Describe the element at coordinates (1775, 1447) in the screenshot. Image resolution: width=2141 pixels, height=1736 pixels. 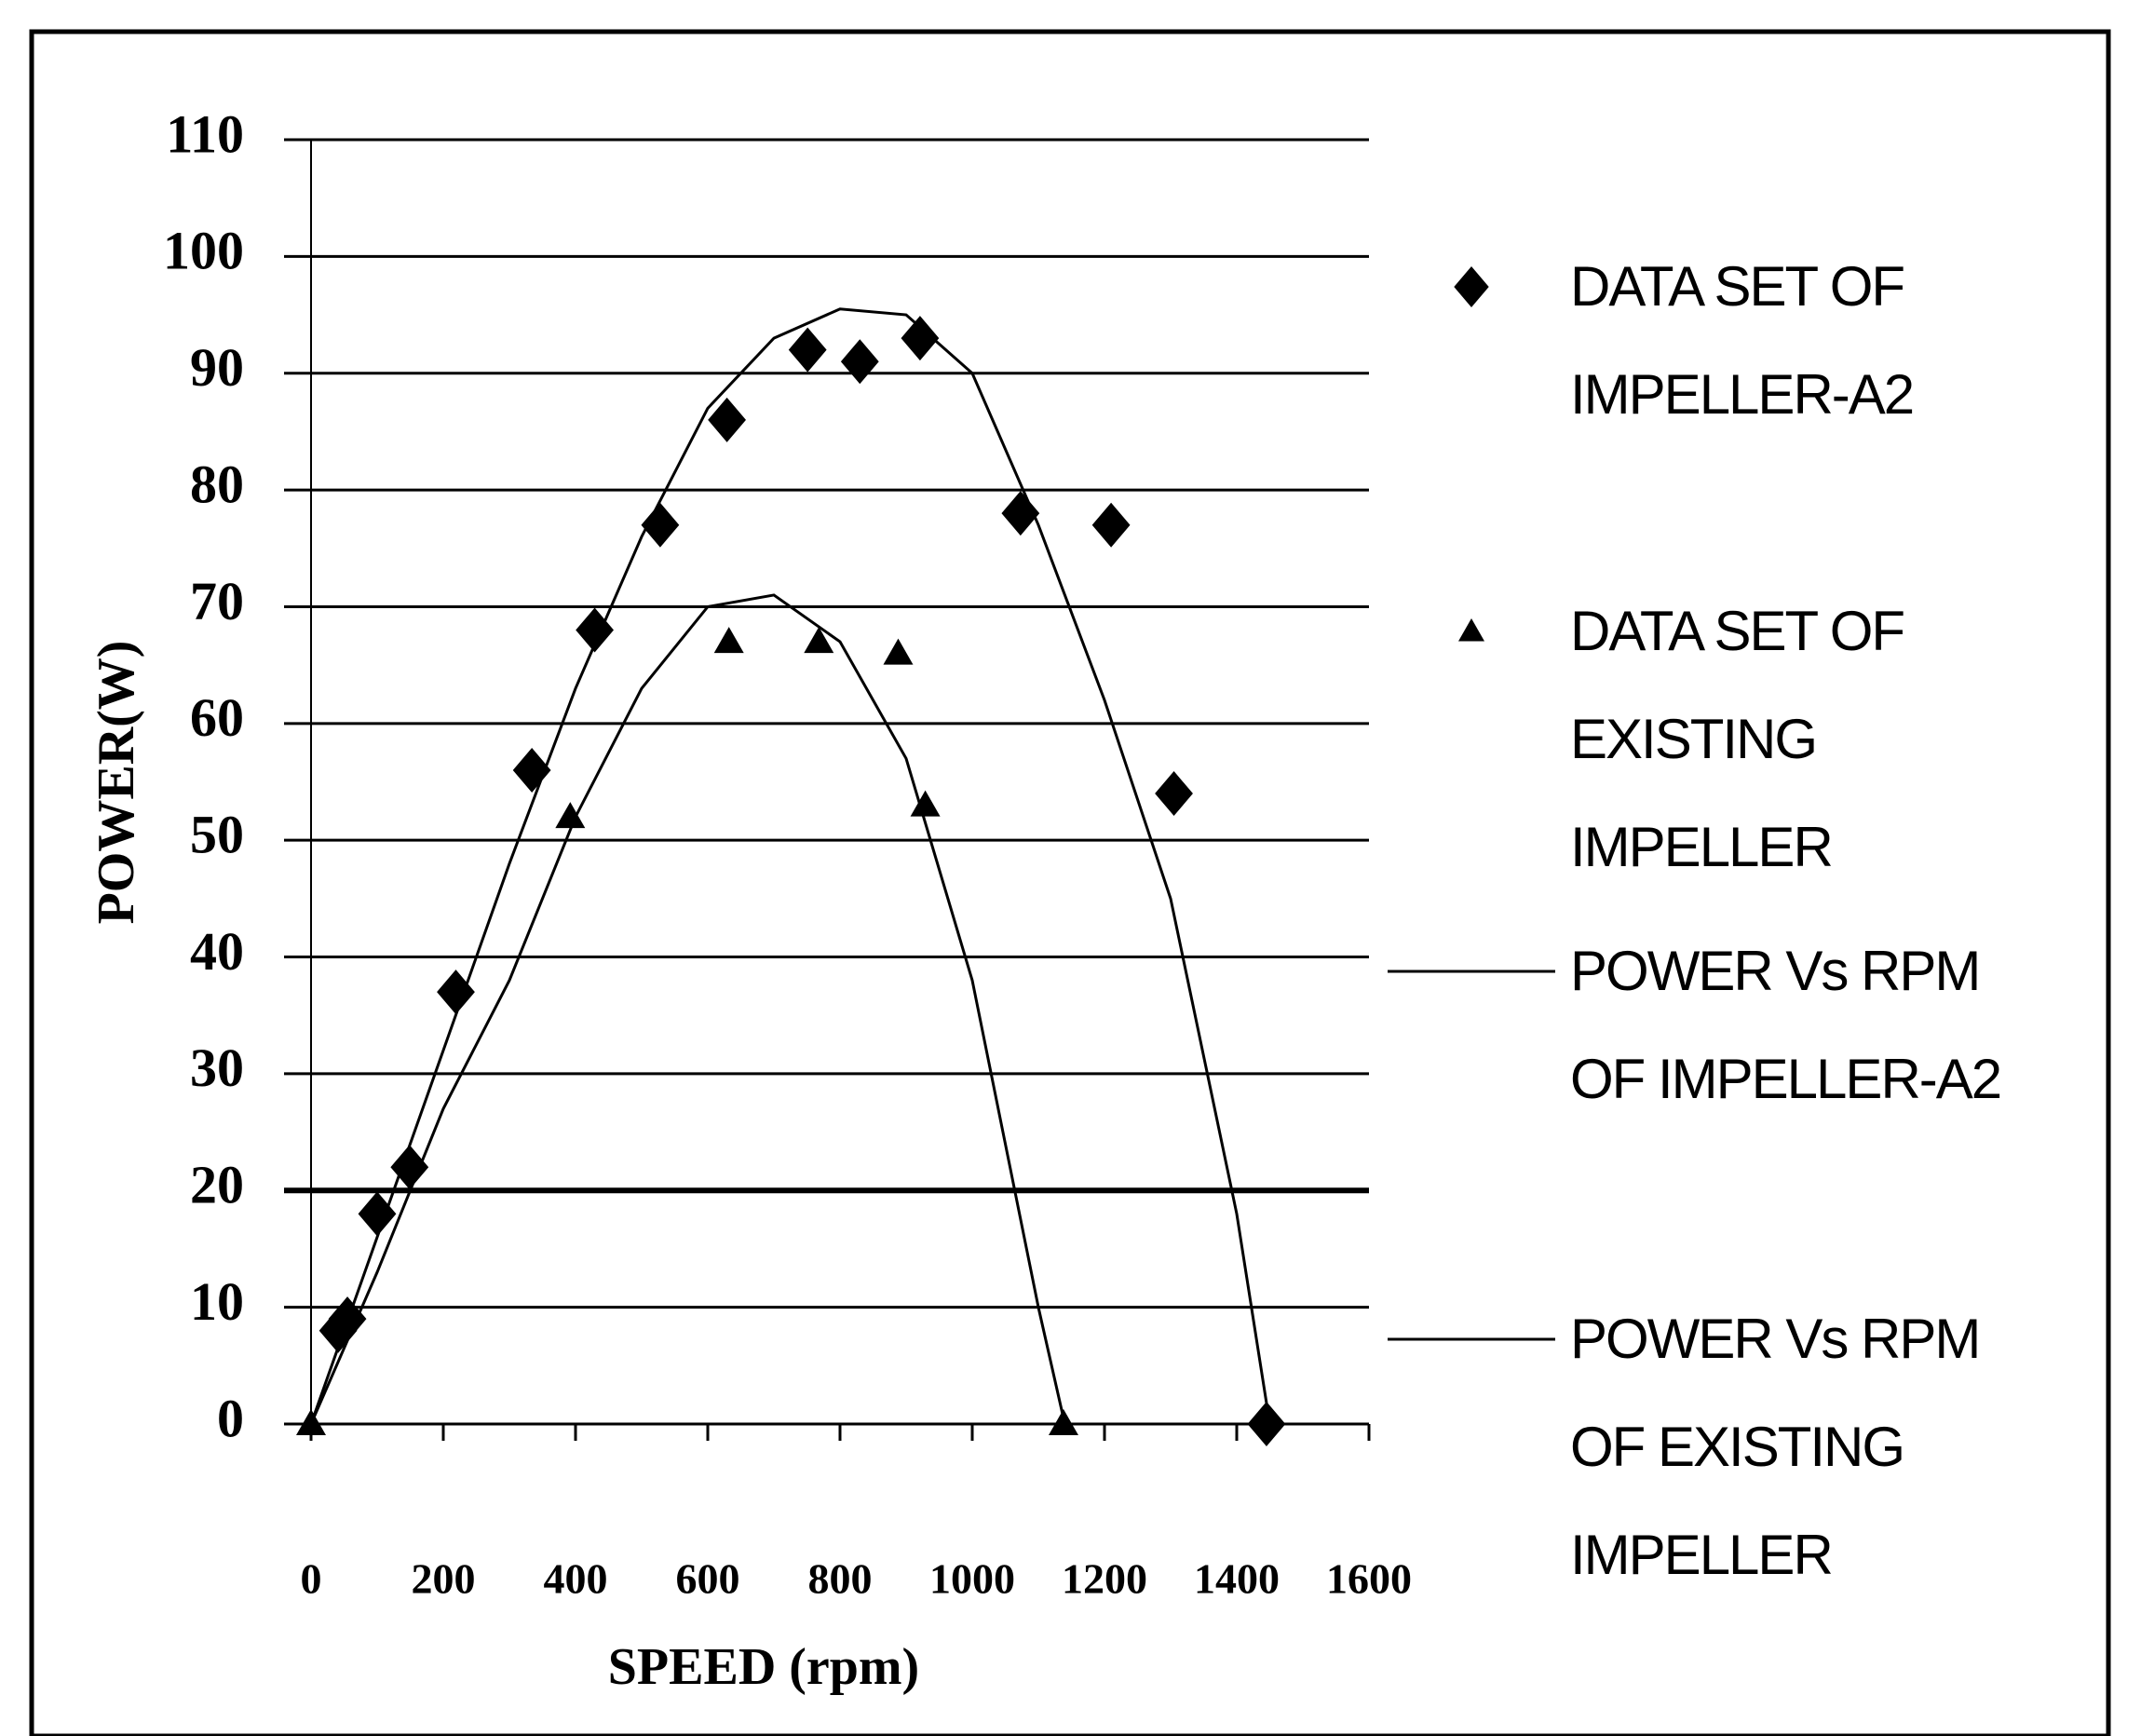
I see `legend-label: POWER Vs RPM OF EXISTING IMPELLER` at that location.